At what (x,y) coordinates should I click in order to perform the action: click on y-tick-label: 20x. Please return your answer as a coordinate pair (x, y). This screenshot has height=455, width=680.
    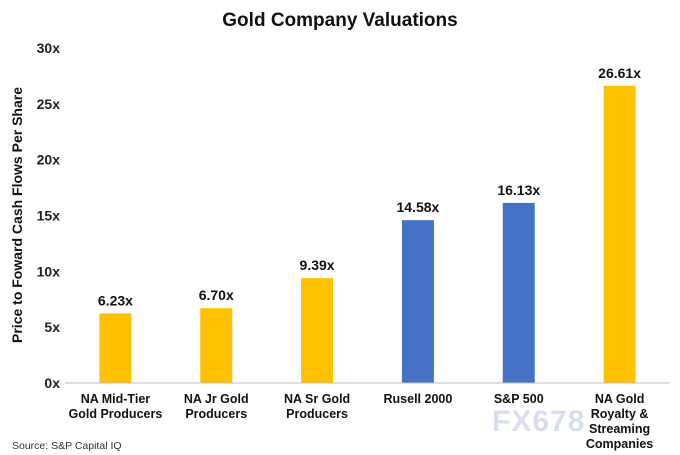
    Looking at the image, I should click on (49, 160).